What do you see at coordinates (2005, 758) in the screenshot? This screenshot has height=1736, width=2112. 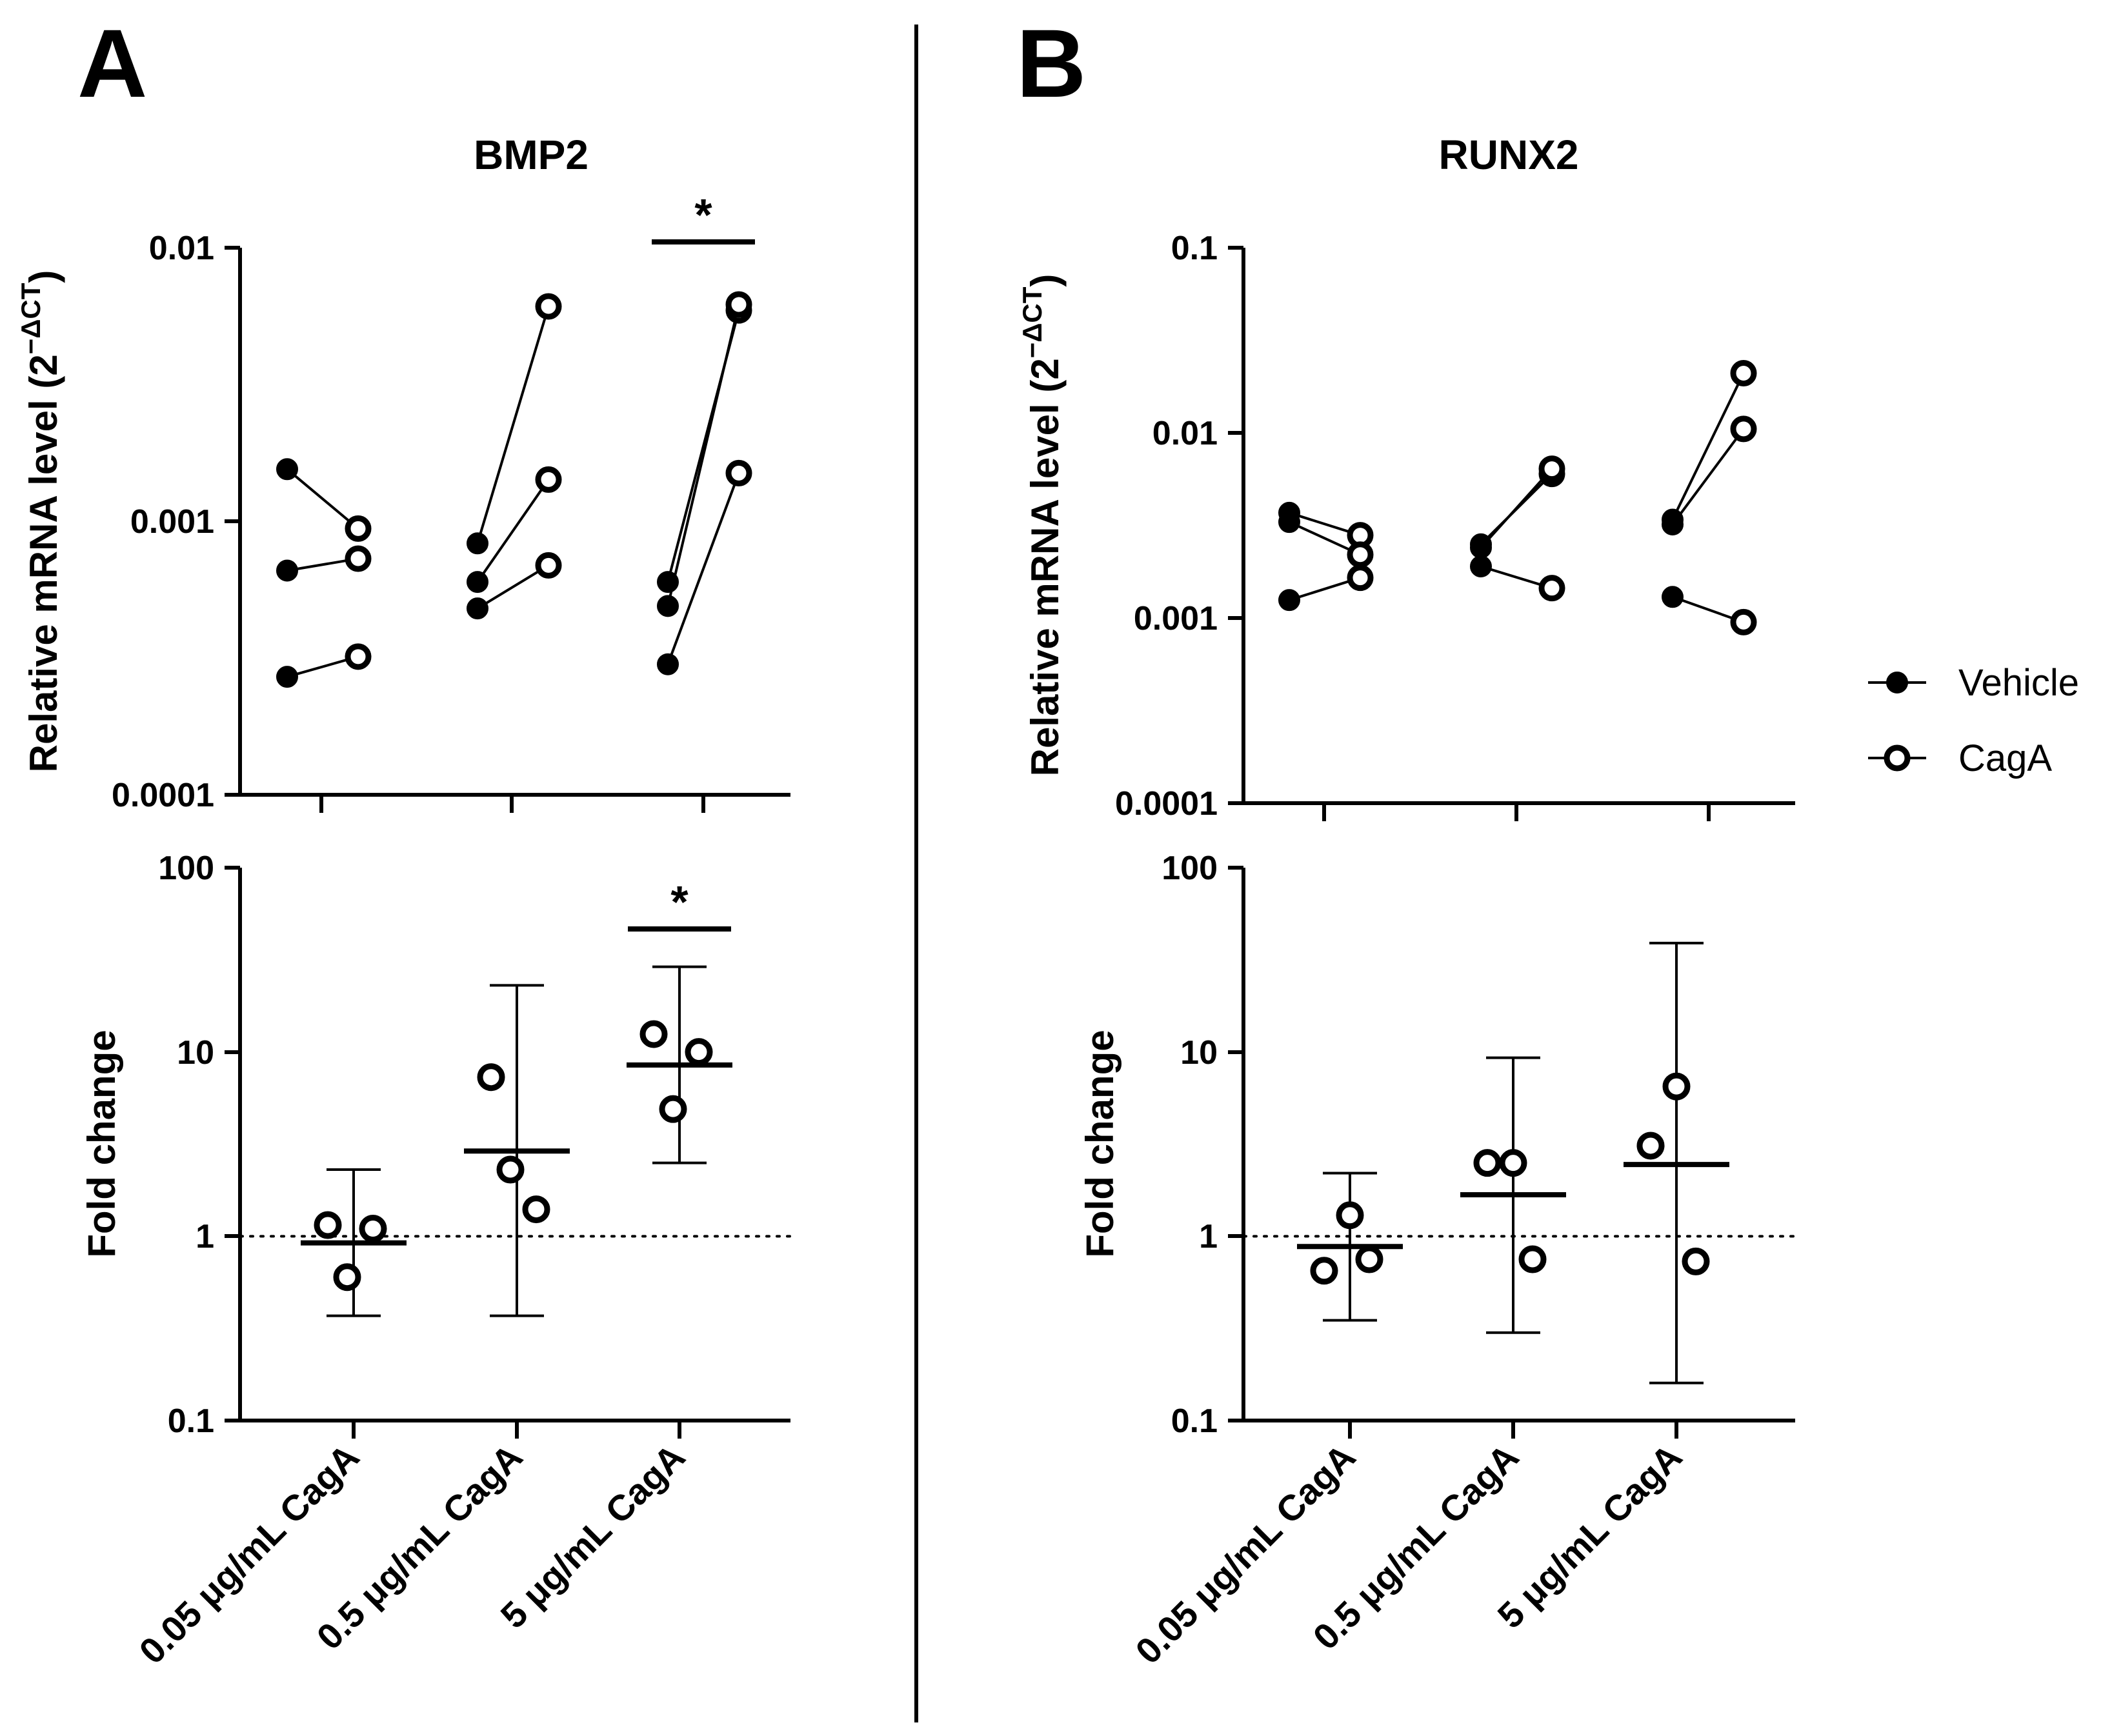 I see `legend-label-caga: CagA` at bounding box center [2005, 758].